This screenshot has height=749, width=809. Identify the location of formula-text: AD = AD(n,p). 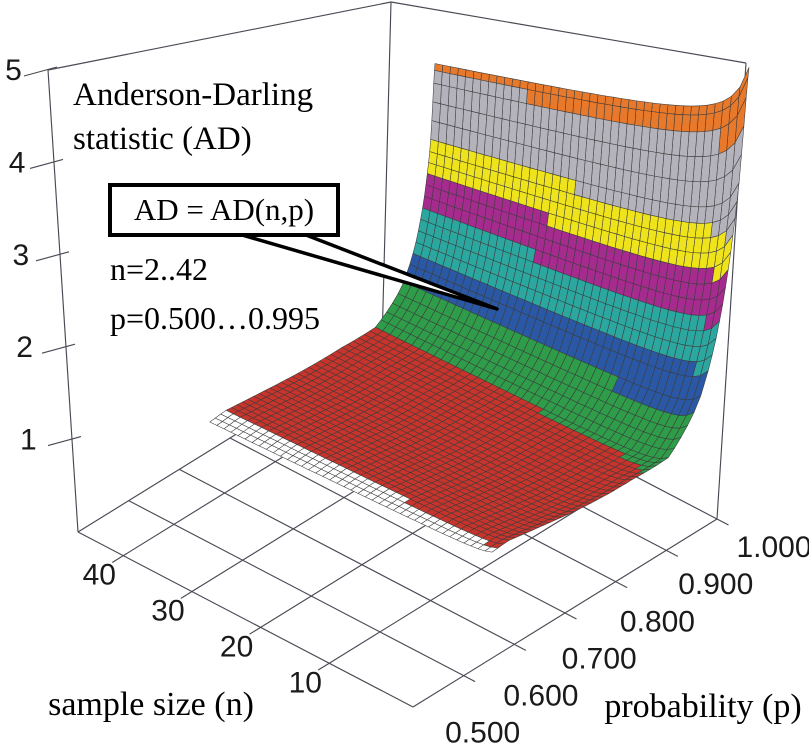
(224, 209).